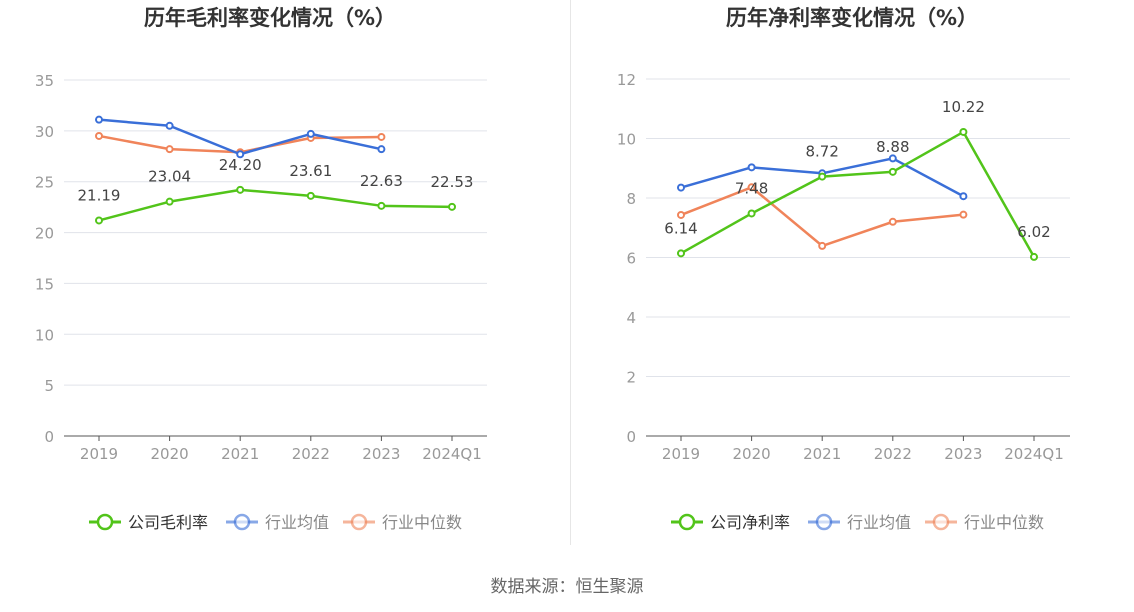 The height and width of the screenshot is (612, 1134). What do you see at coordinates (567, 587) in the screenshot?
I see `data-source-caption: 数据来源：恒生聚源` at bounding box center [567, 587].